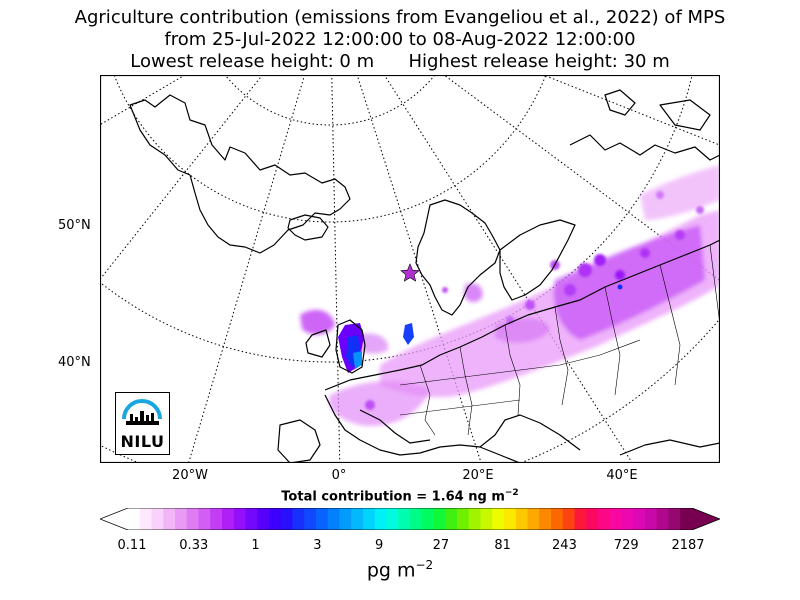  What do you see at coordinates (74, 225) in the screenshot?
I see `lat-label-50n: 50°N` at bounding box center [74, 225].